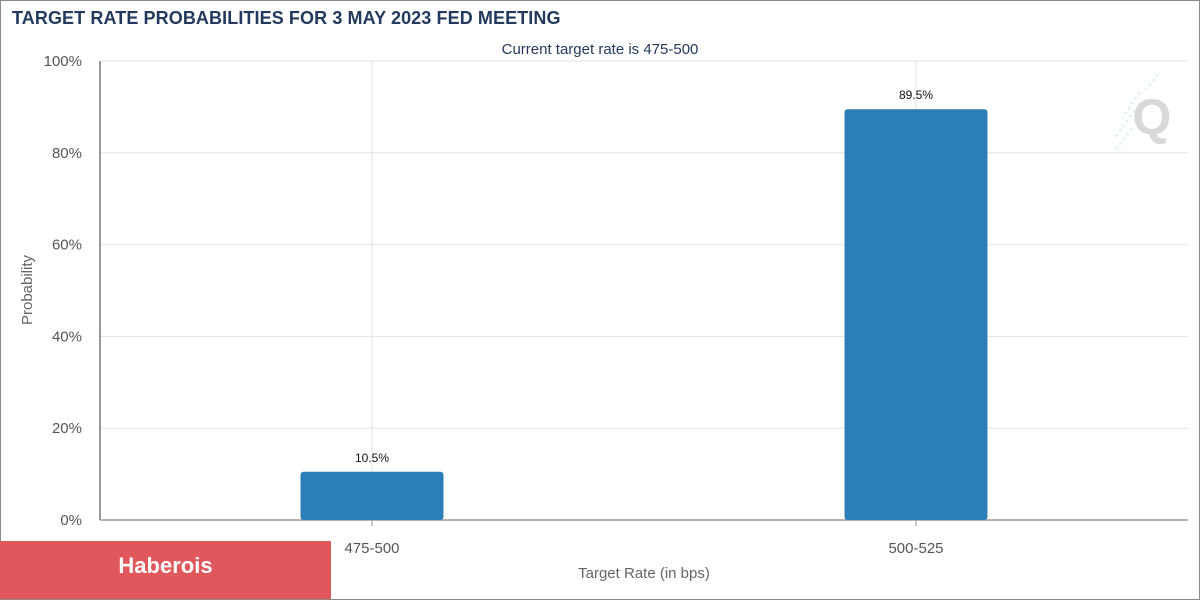 This screenshot has height=600, width=1200. What do you see at coordinates (67, 245) in the screenshot?
I see `y-tick-label: 60%` at bounding box center [67, 245].